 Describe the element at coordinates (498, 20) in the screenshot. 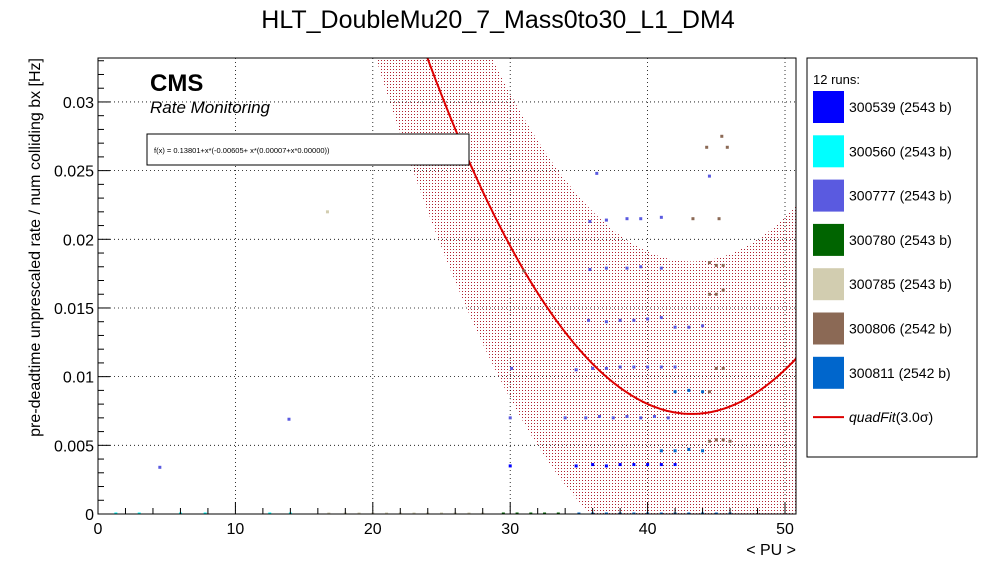

I see `chart-title: HLT_DoubleMu20_7_Mass0to30_L1_DM4` at that location.